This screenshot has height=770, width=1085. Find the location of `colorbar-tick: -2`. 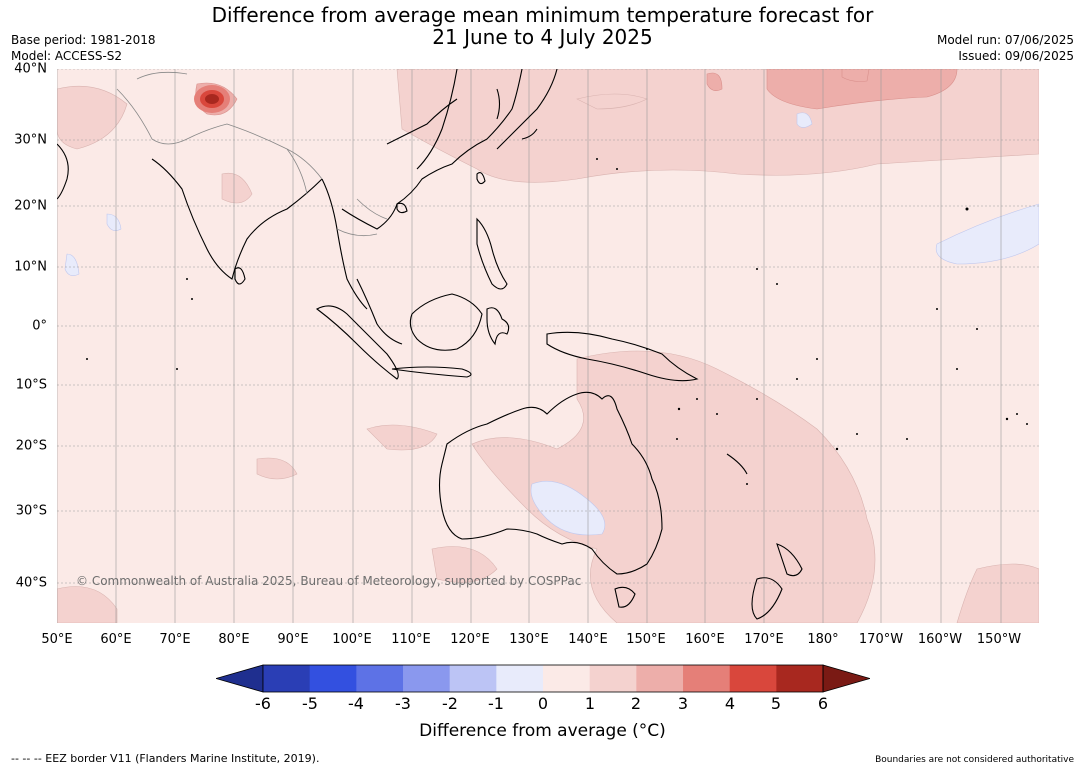

colorbar-tick: -2 is located at coordinates (450, 703).